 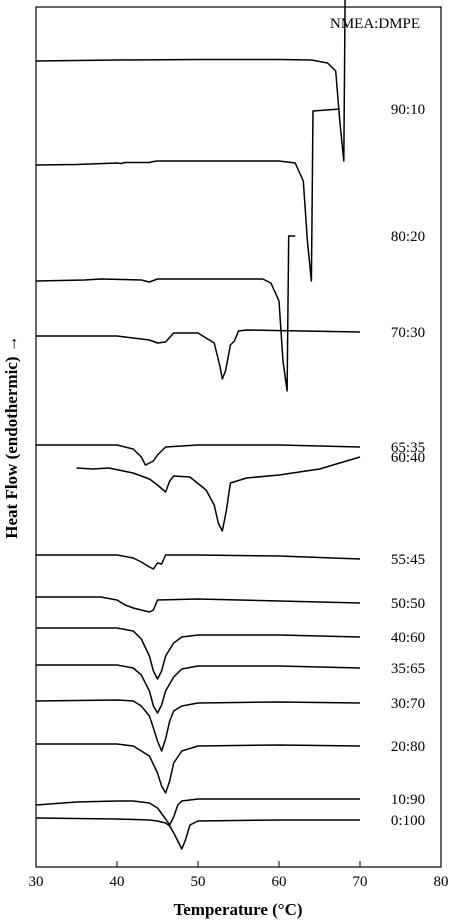 What do you see at coordinates (408, 333) in the screenshot?
I see `series-label: 70:30` at bounding box center [408, 333].